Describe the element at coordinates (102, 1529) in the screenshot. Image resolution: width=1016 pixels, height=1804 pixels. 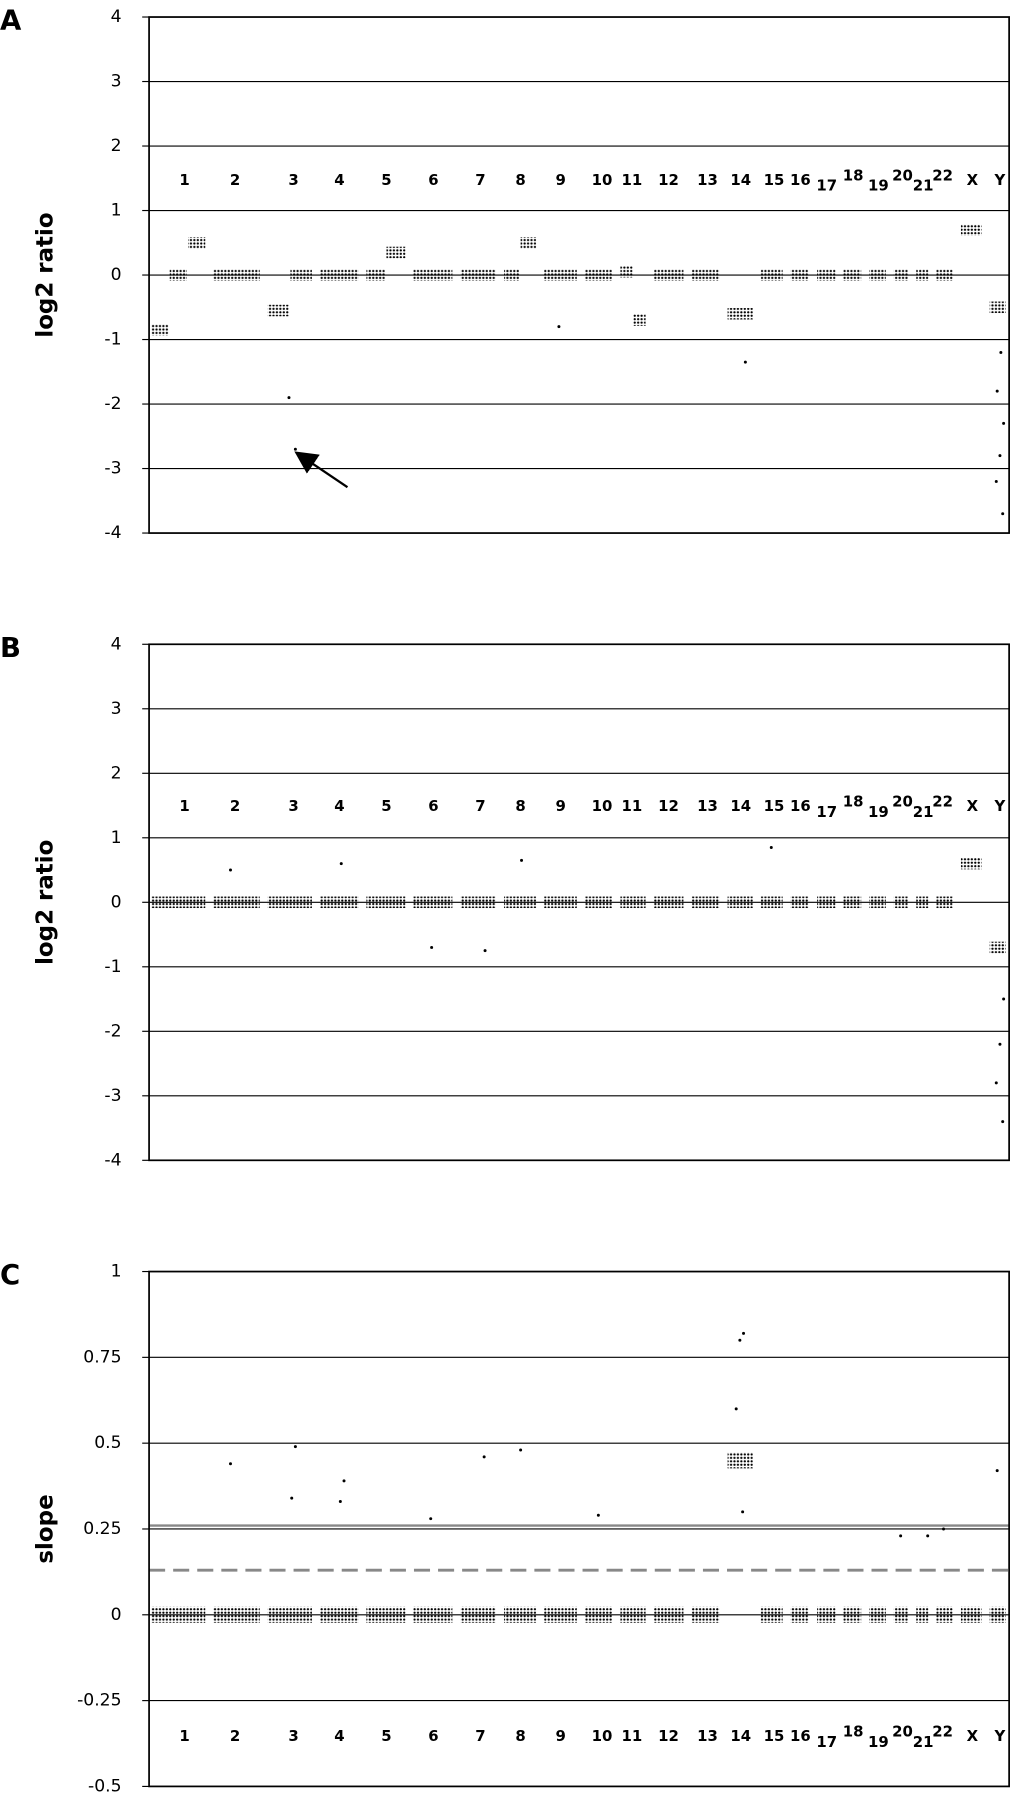
I see `y-tick-label: 0.25` at that location.